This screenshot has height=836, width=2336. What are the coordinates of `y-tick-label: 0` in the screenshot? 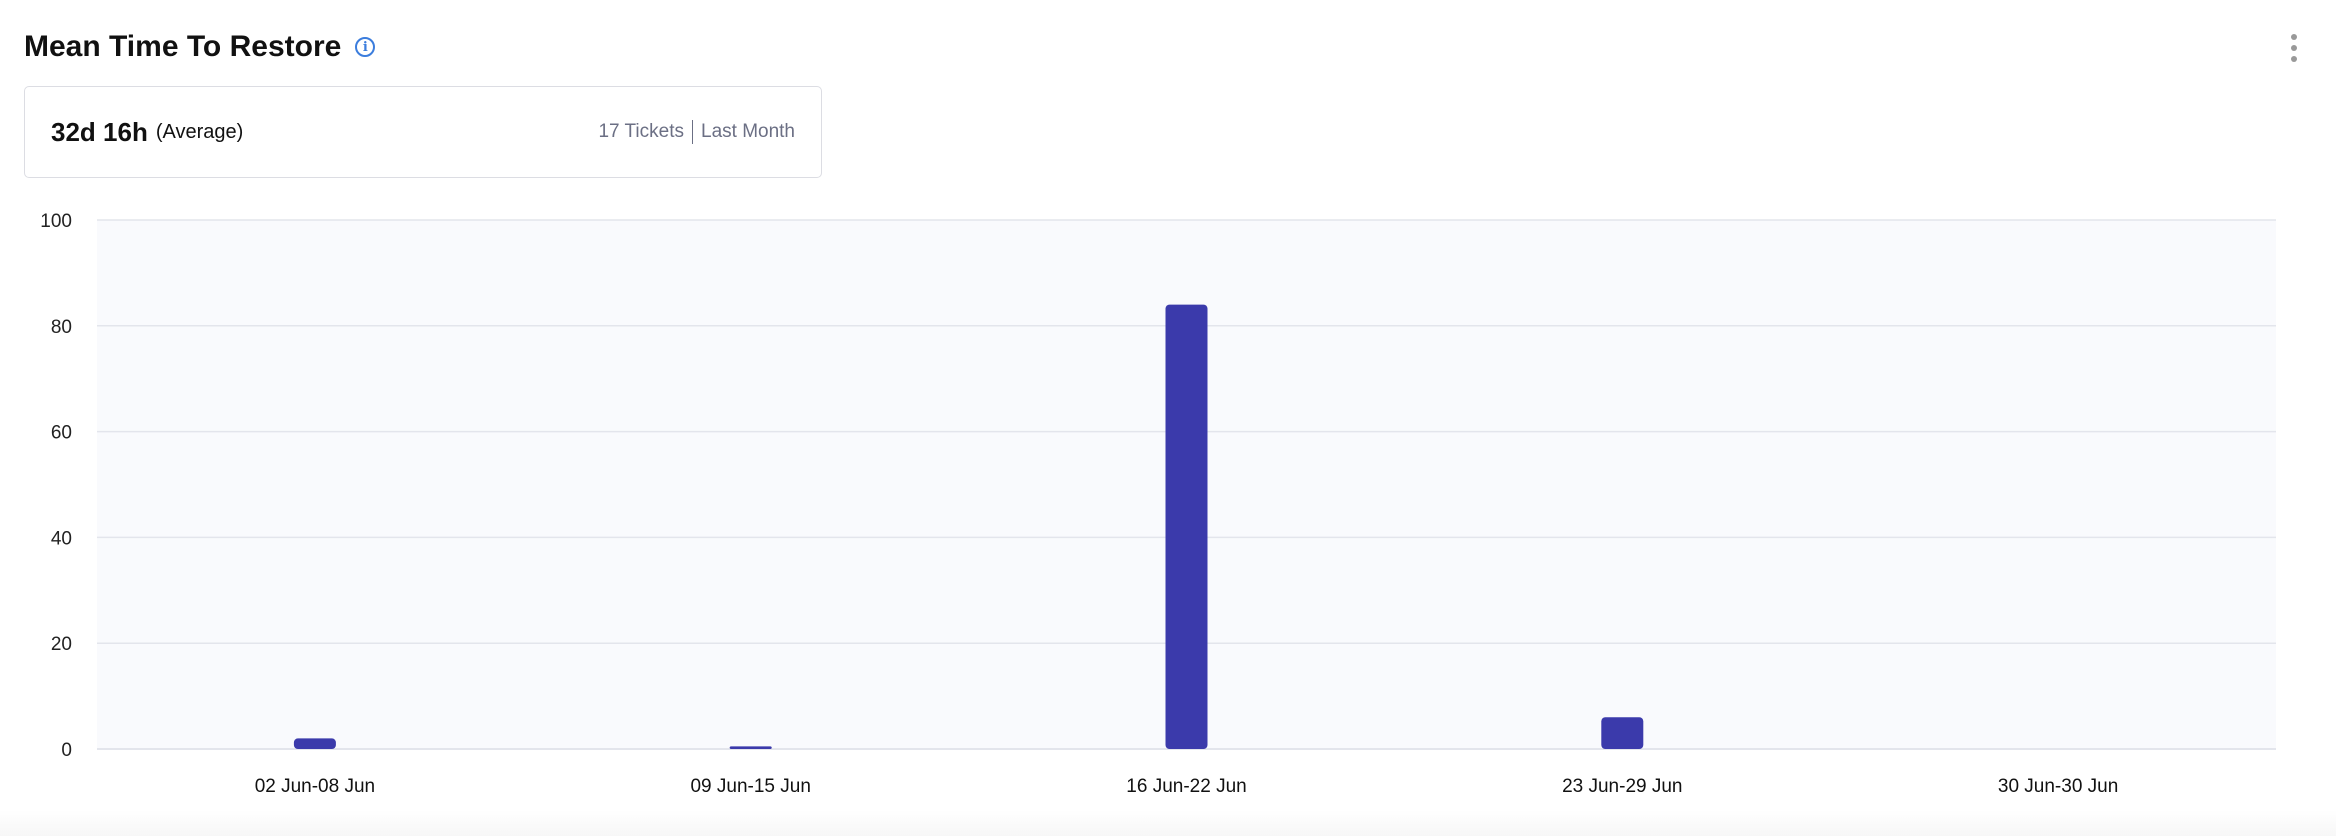 It's located at (66, 750).